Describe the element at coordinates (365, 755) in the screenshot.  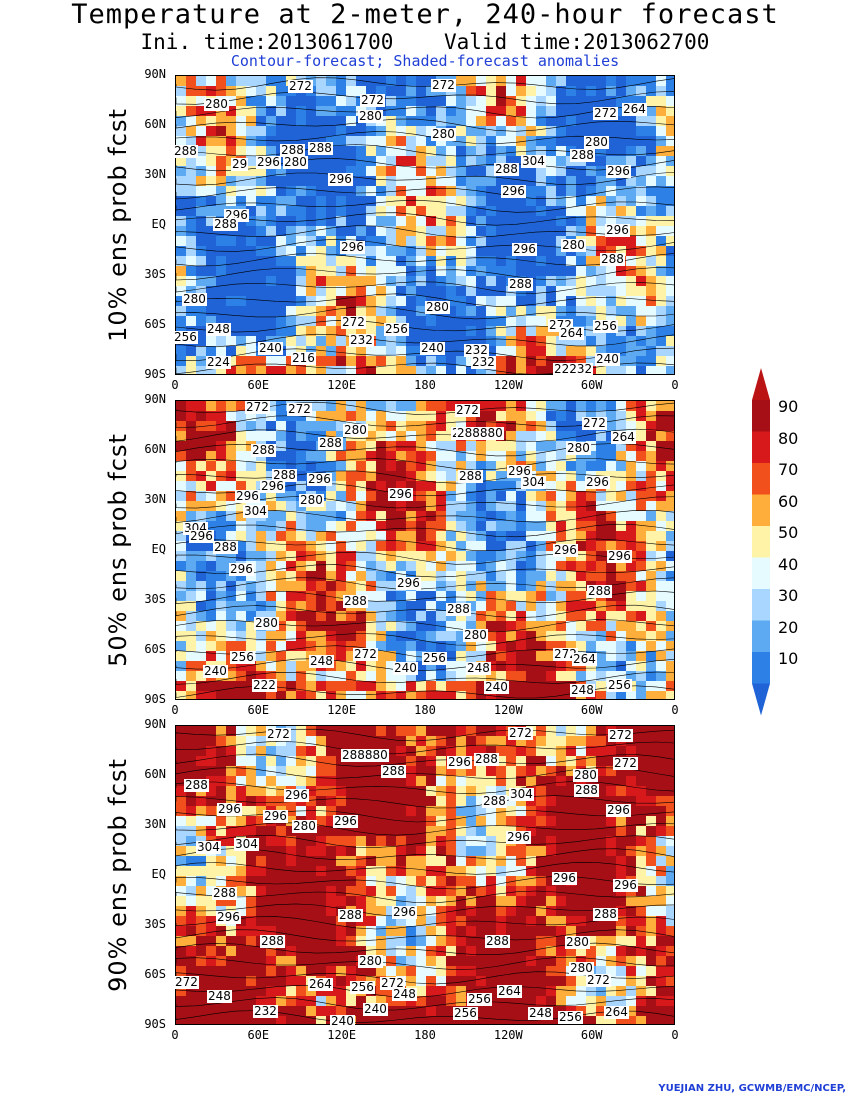
I see `contour-label: 288880` at that location.